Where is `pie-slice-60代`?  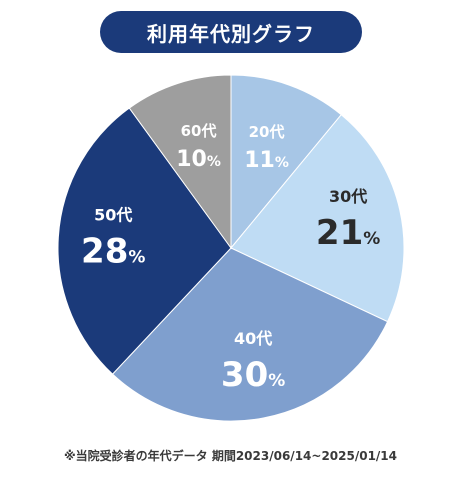
pie-slice-60代 is located at coordinates (180, 162).